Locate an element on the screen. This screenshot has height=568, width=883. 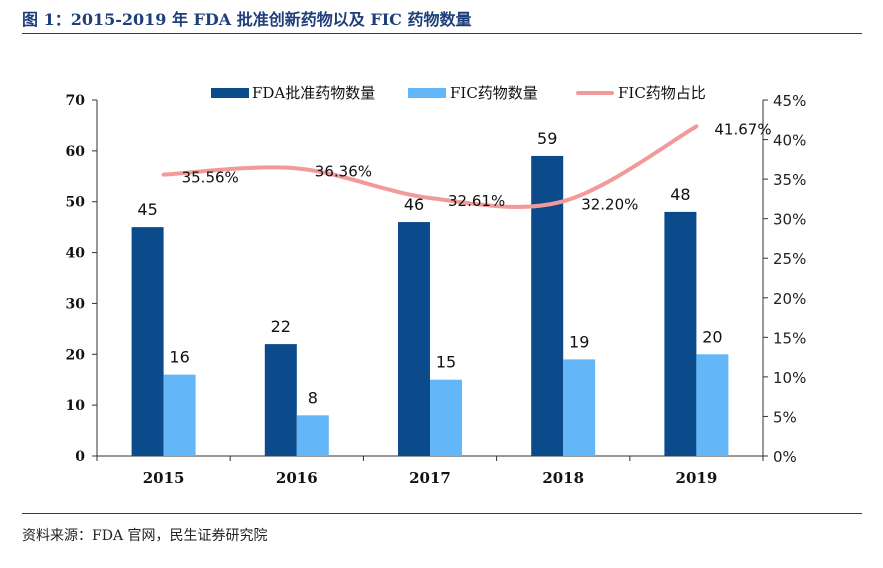
title-rule is located at coordinates (442, 33).